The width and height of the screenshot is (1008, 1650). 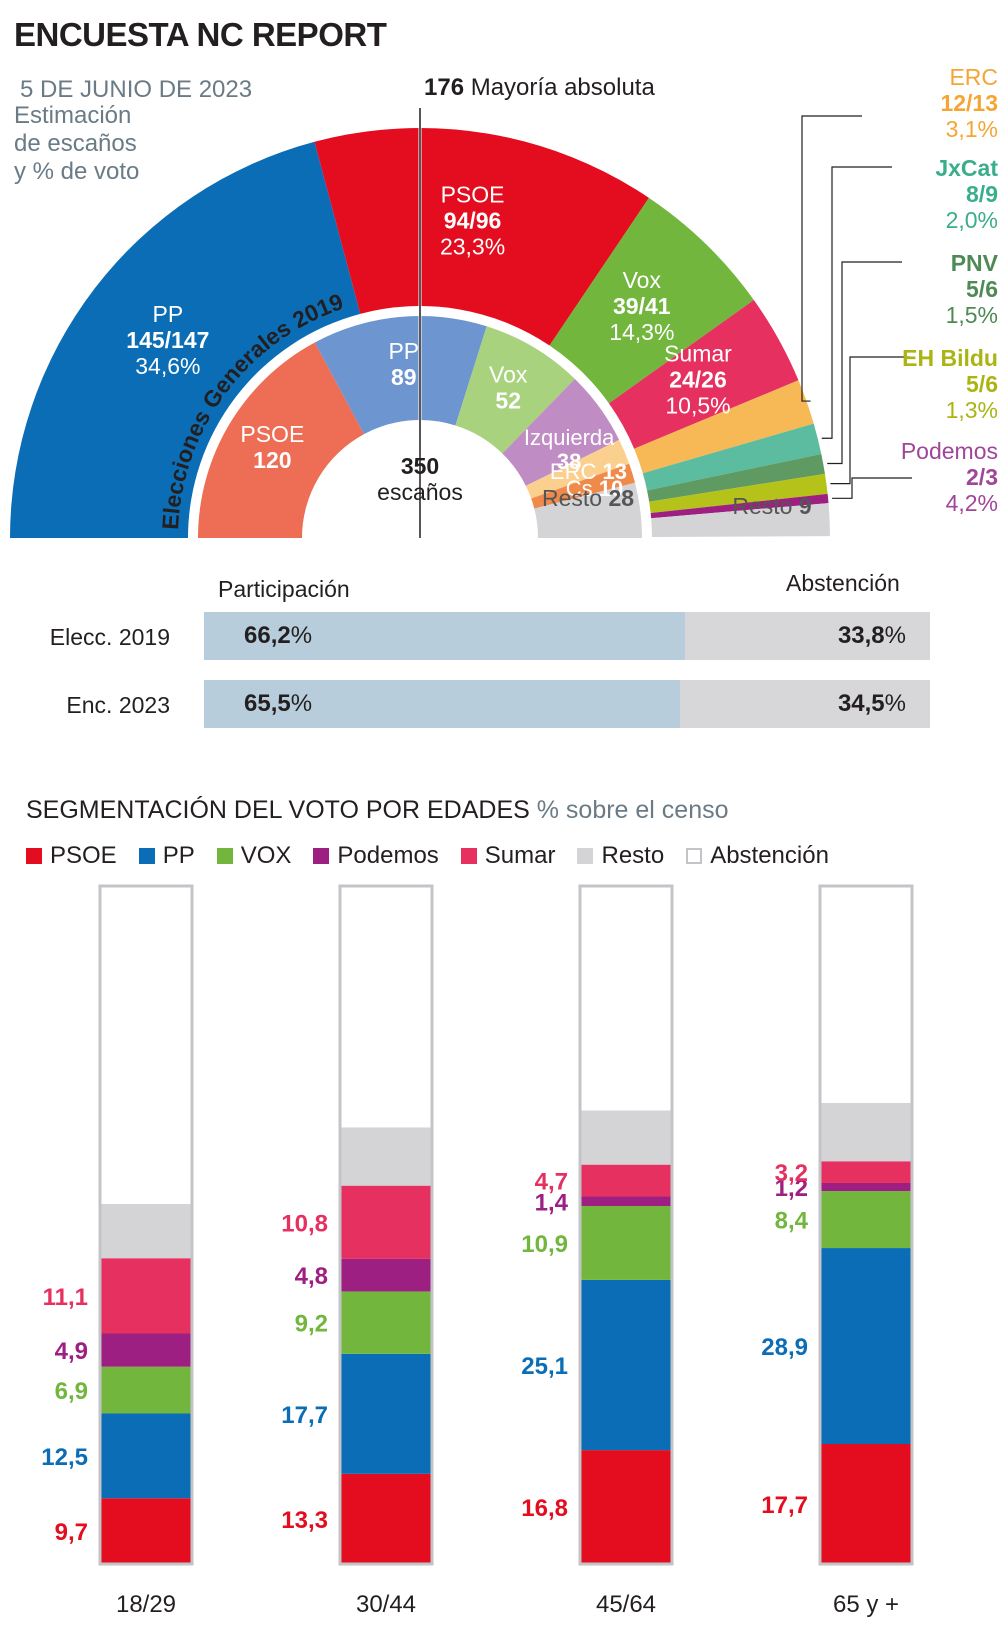 What do you see at coordinates (724, 427) in the screenshot?
I see `survey-2023-arc-erc` at bounding box center [724, 427].